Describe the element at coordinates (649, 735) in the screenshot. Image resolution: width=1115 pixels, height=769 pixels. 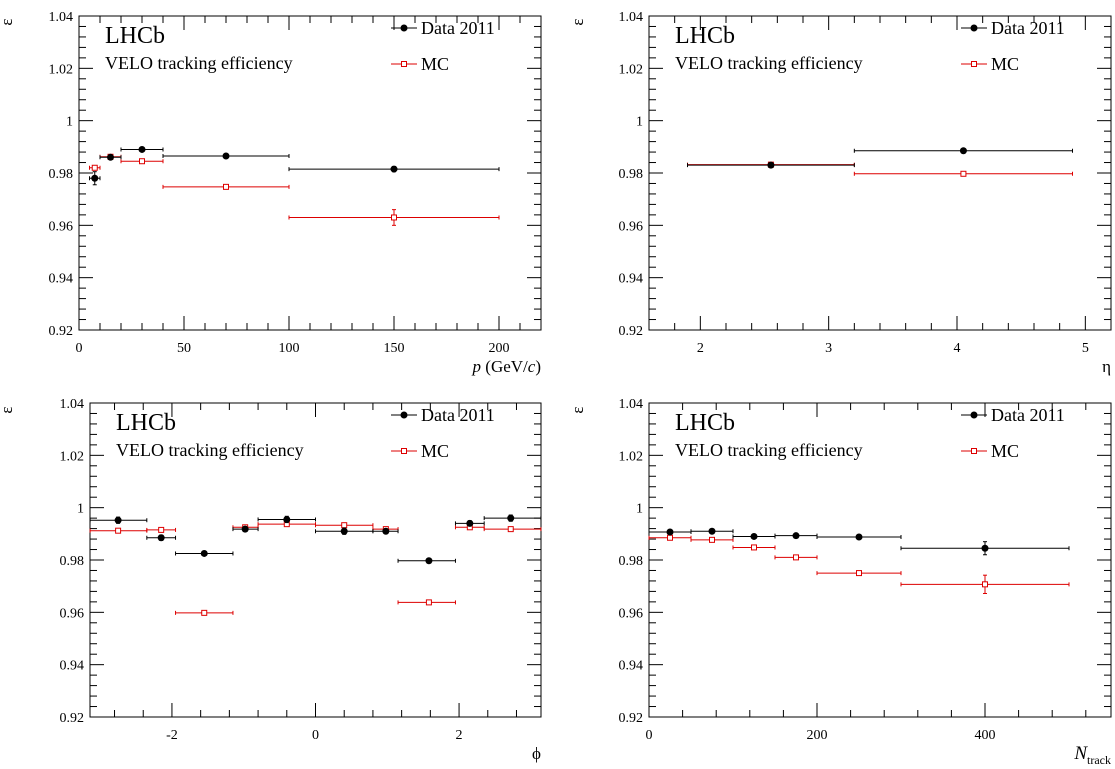
I see `x-tick-label: 0` at that location.